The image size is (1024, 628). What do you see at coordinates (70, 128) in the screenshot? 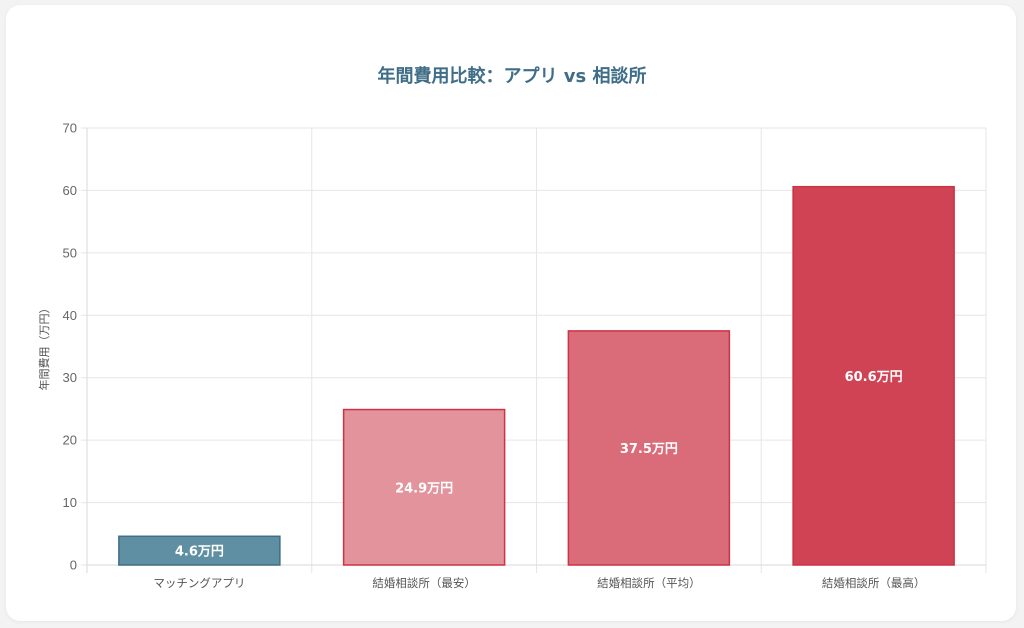
I see `y-tick-label: 70` at bounding box center [70, 128].